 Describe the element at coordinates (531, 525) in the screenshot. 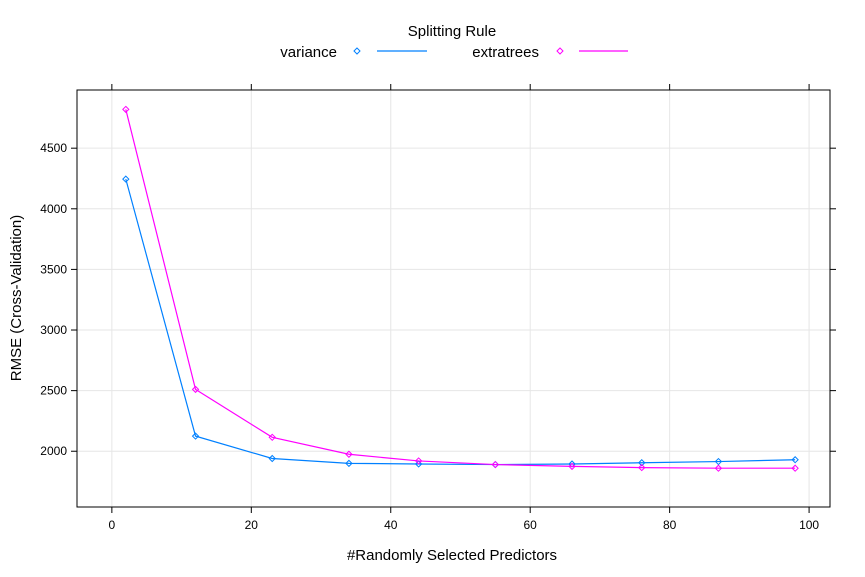

I see `x-tick-label: 60` at that location.